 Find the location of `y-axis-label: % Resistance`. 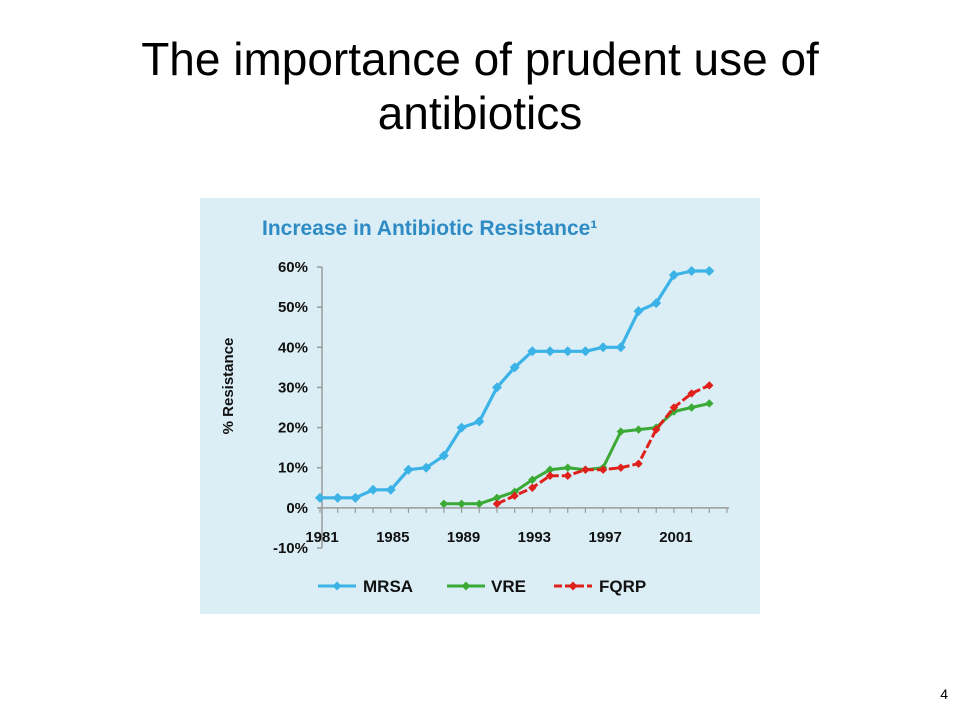

y-axis-label: % Resistance is located at coordinates (228, 386).